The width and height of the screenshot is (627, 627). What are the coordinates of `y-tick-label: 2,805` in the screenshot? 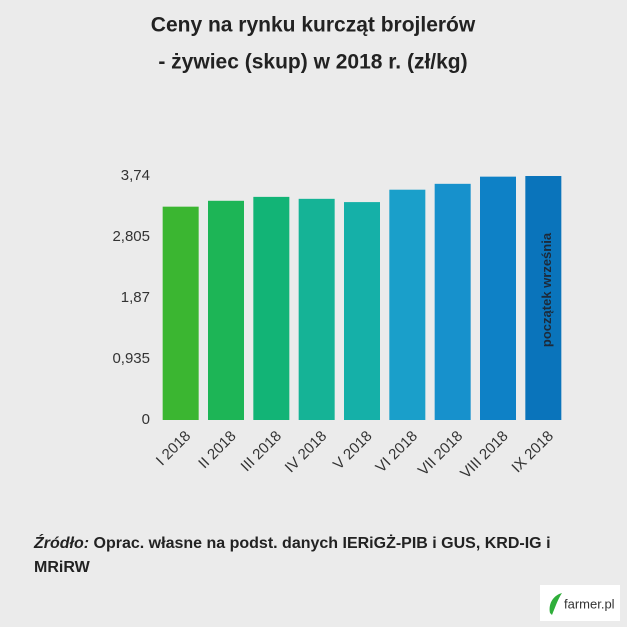 It's located at (131, 236).